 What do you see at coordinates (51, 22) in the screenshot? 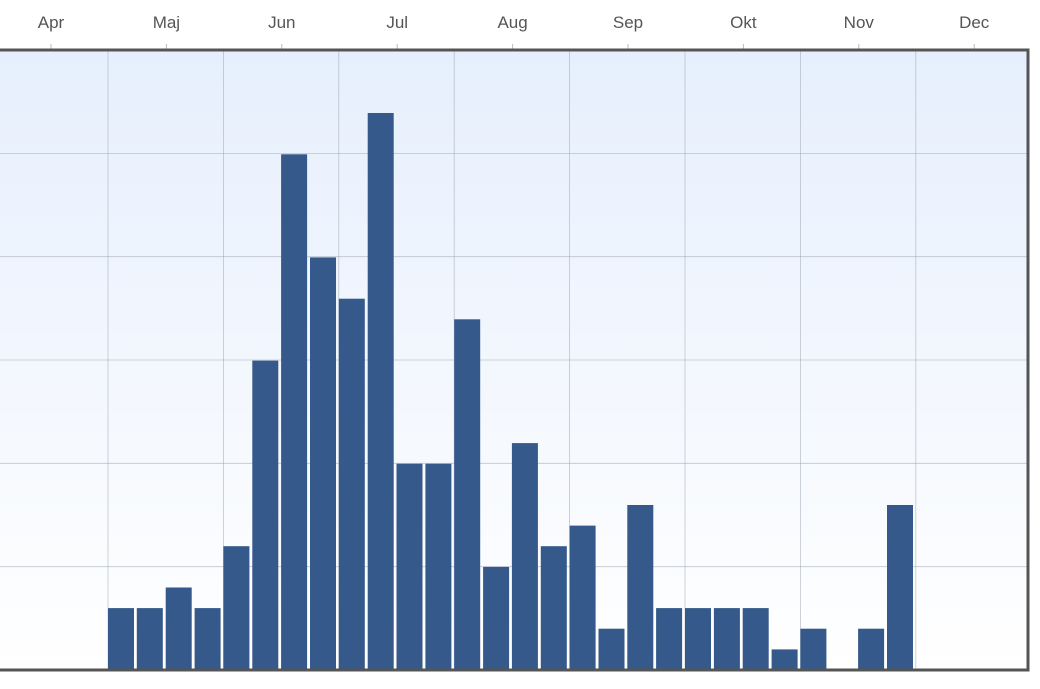
I see `x-tick-label: Apr` at bounding box center [51, 22].